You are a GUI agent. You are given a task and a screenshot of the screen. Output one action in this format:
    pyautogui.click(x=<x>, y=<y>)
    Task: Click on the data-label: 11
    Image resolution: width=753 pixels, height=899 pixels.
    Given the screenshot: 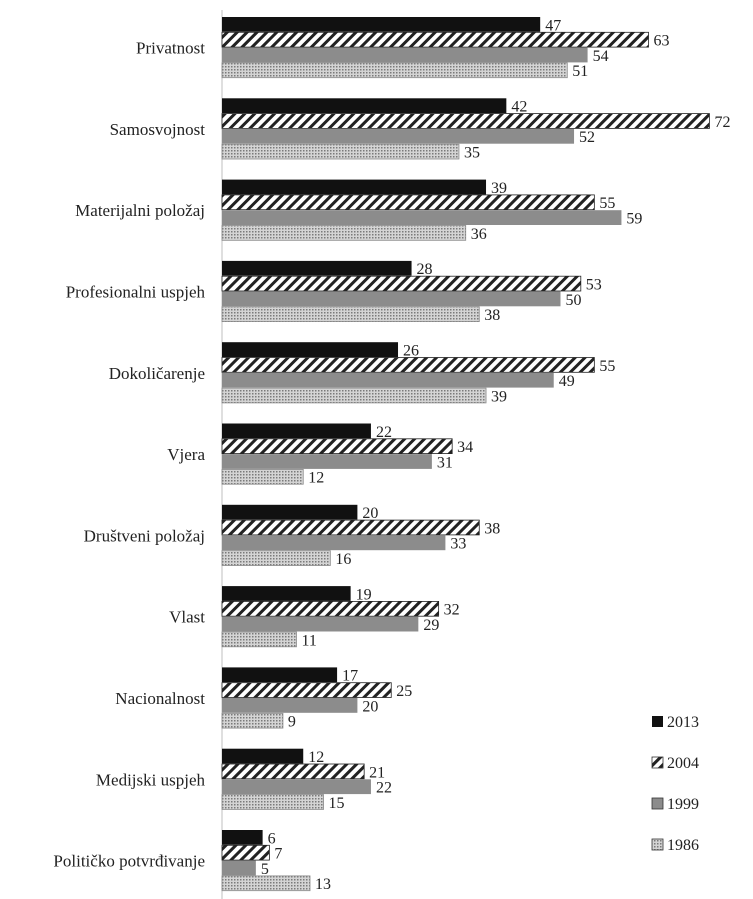 What is the action you would take?
    pyautogui.click(x=308, y=640)
    